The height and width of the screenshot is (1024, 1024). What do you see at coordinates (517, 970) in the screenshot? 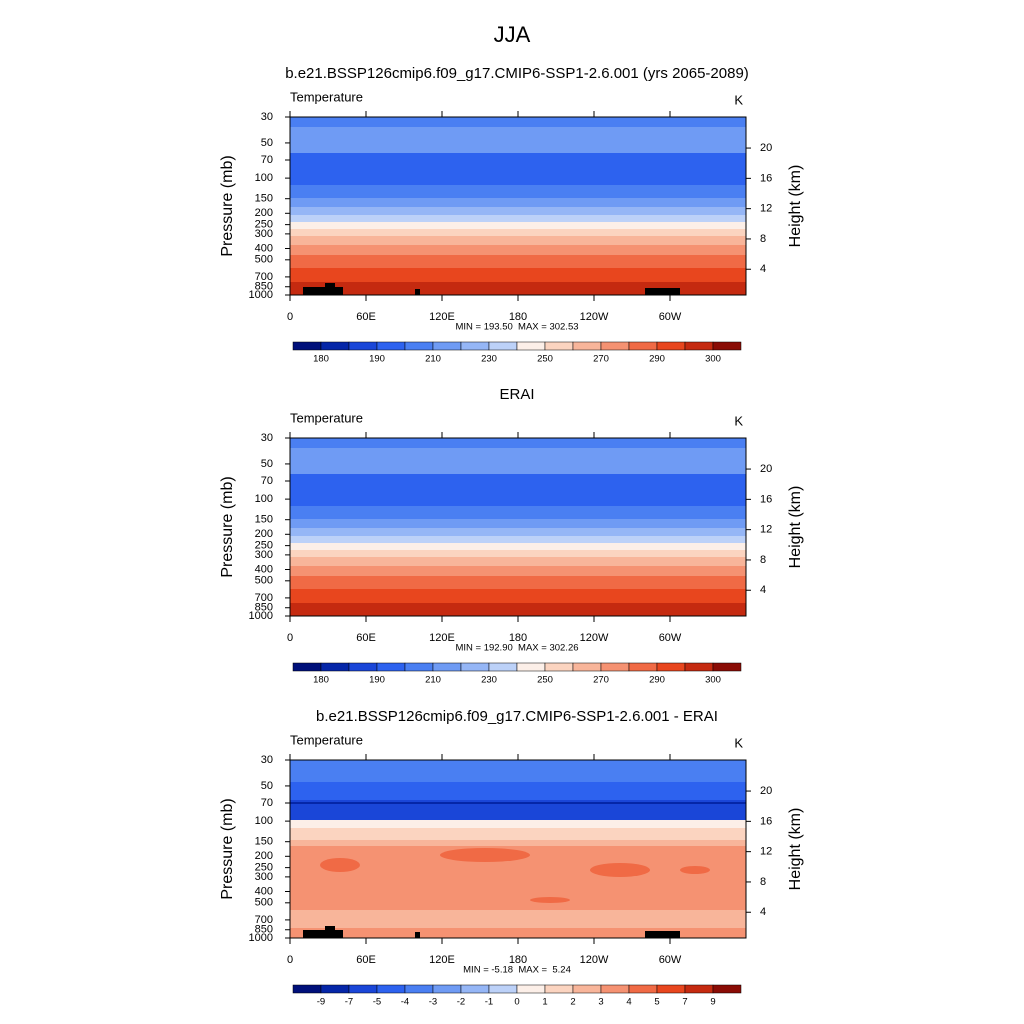
I see `stats: MIN = -5.18 MAX = 5.24` at bounding box center [517, 970].